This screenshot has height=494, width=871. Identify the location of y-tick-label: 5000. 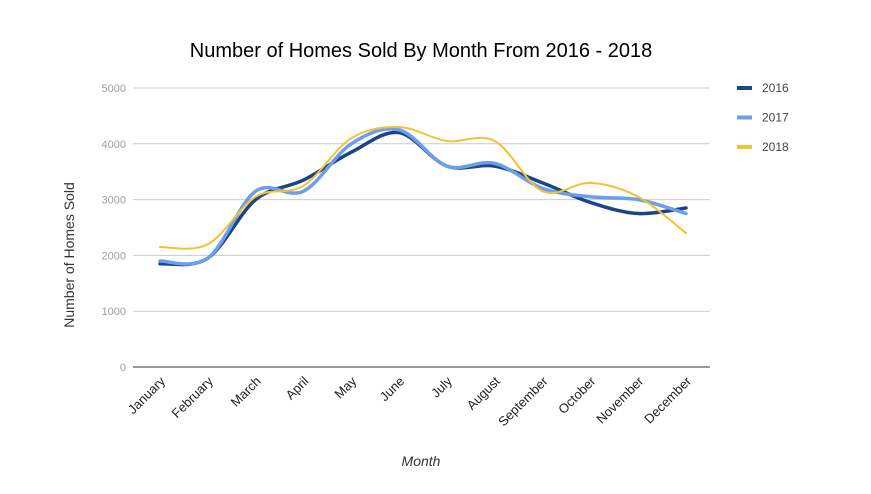
(114, 89).